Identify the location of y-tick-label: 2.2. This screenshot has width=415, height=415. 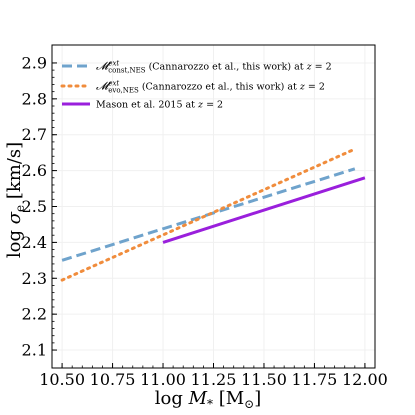
(34, 314).